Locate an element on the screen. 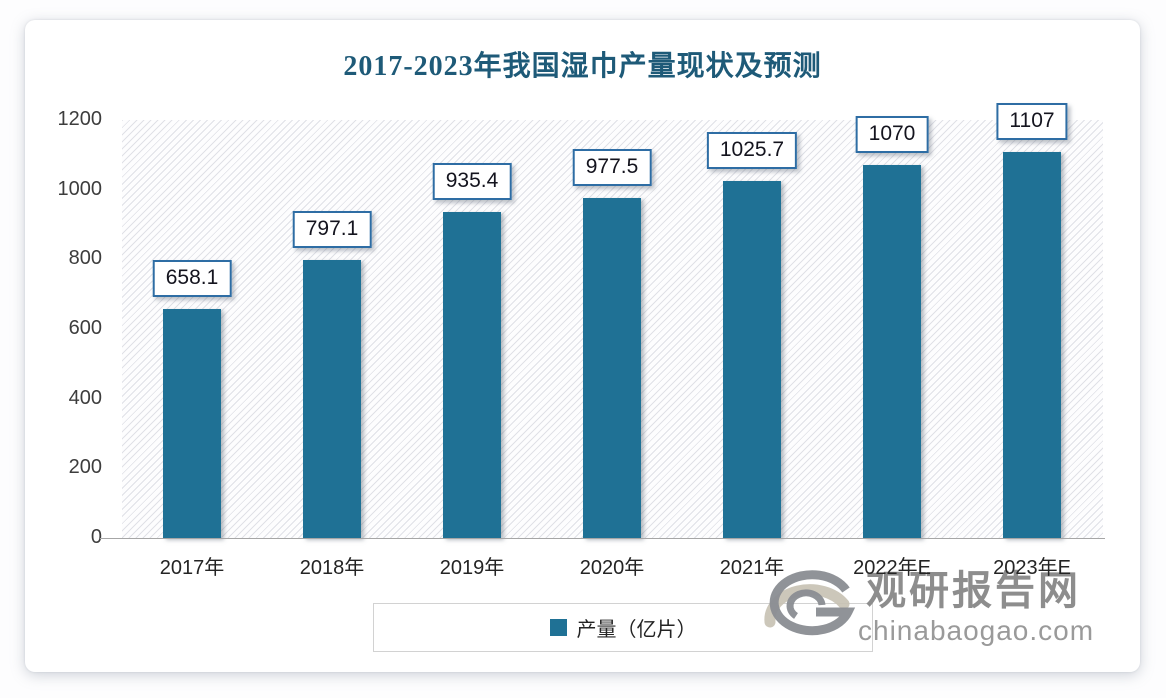 This screenshot has height=698, width=1166. value-label-2023年E: 1107 is located at coordinates (1032, 121).